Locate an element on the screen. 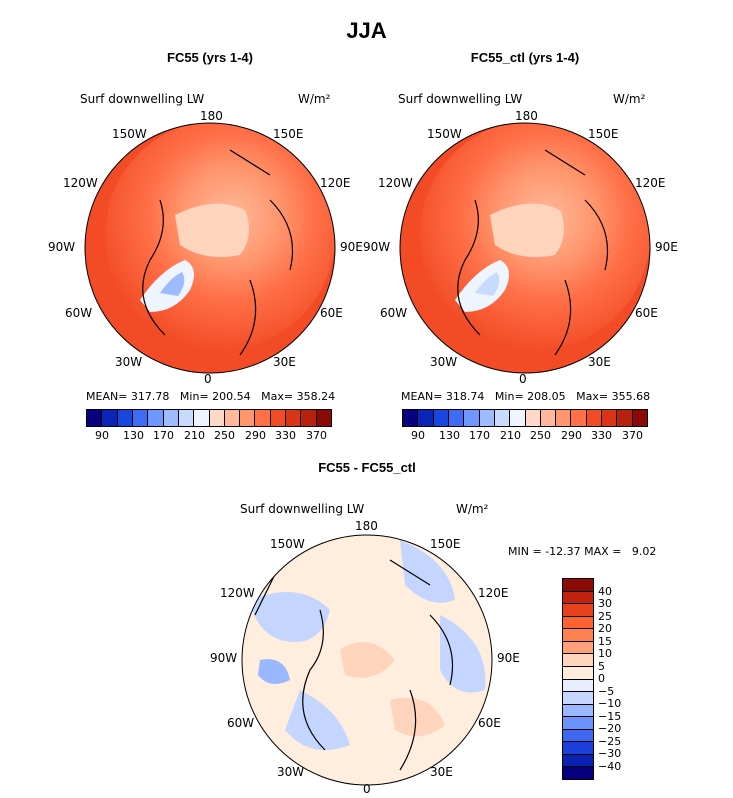  panel-3-cbar-tick-5: 5 is located at coordinates (601, 666).